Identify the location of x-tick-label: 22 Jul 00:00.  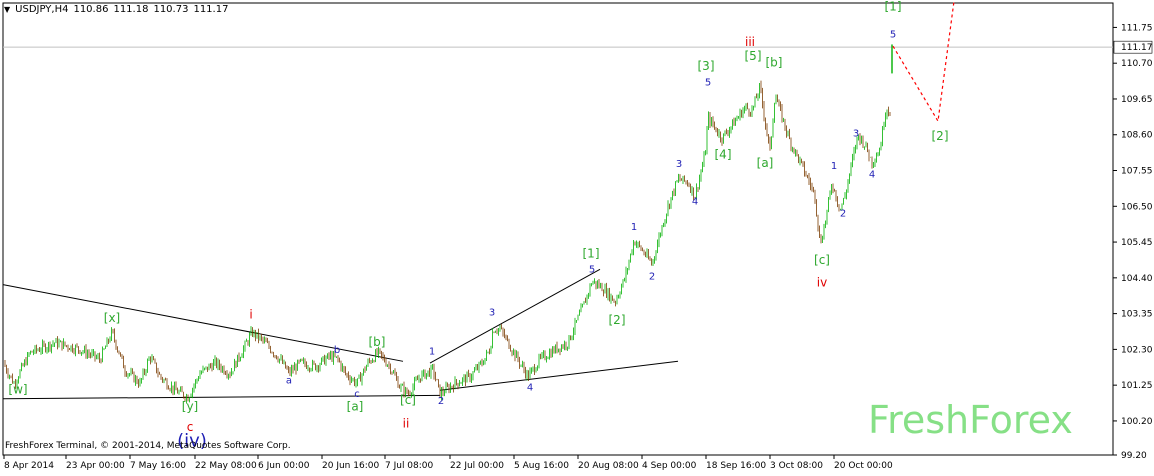
(477, 466).